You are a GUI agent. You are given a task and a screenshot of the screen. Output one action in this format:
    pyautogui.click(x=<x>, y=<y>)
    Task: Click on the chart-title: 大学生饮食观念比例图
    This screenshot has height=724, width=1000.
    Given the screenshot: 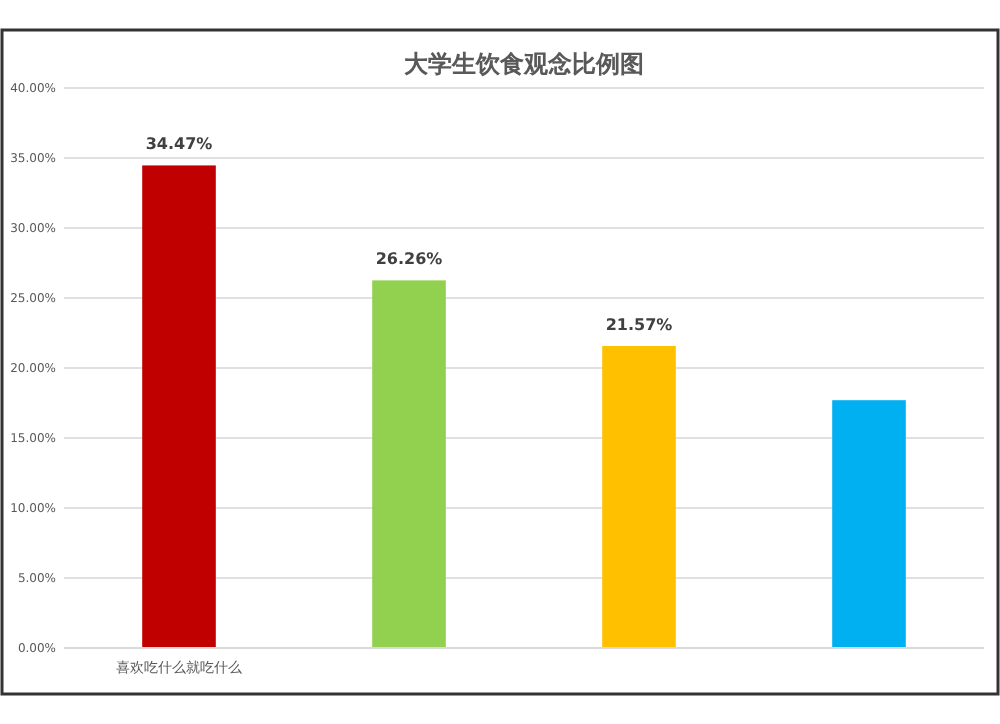 What is the action you would take?
    pyautogui.click(x=524, y=64)
    